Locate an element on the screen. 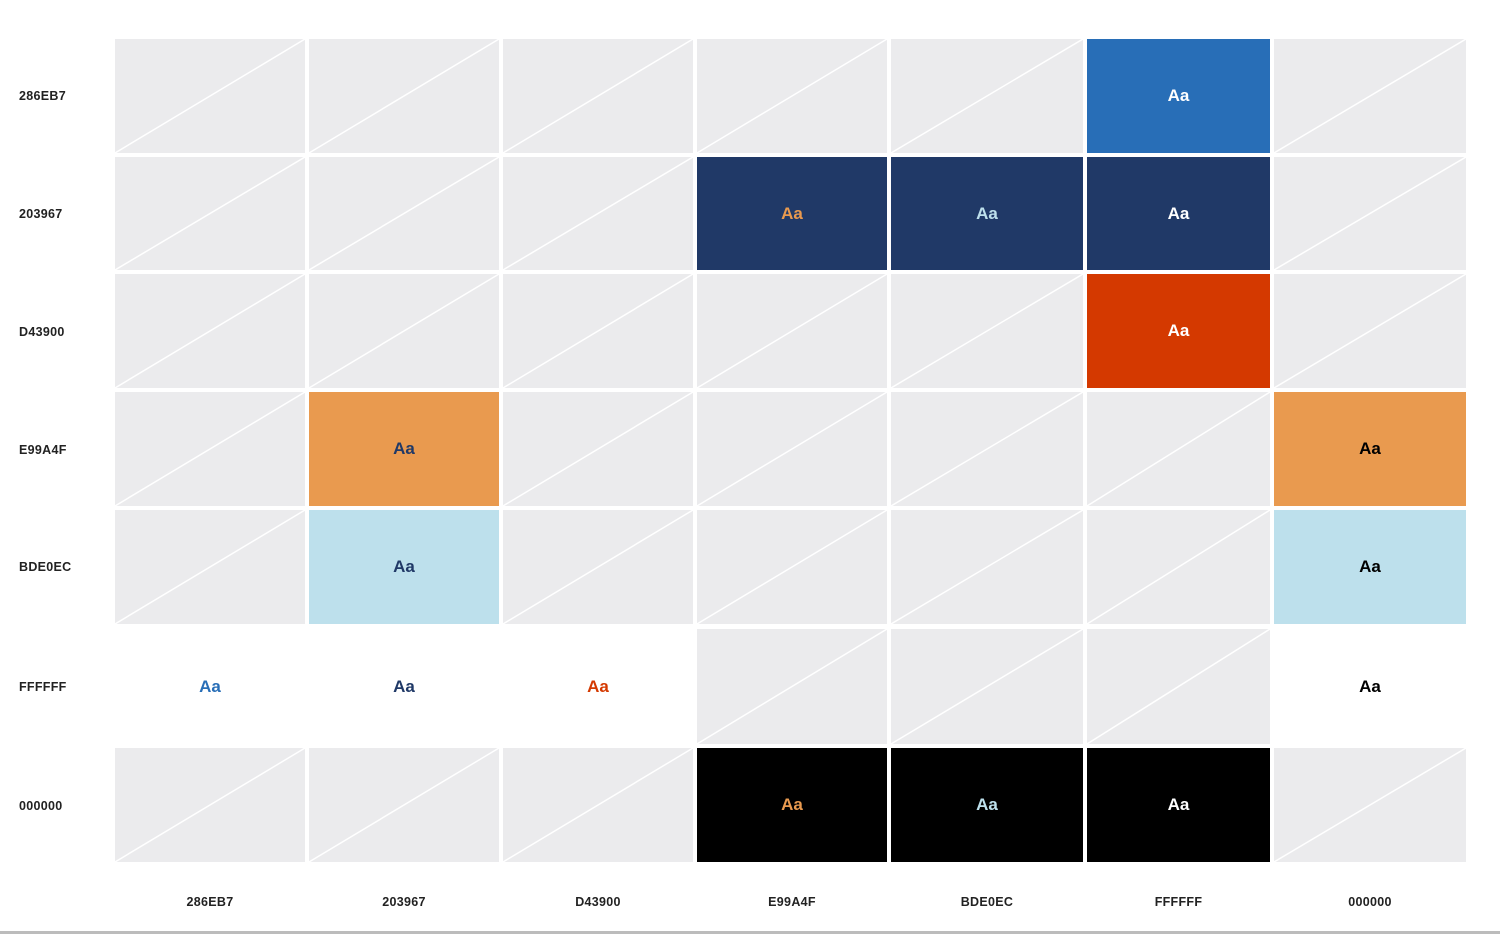 This screenshot has height=934, width=1500. unavailable-cell-bg-ffffff-fg-e99a4f is located at coordinates (792, 686).